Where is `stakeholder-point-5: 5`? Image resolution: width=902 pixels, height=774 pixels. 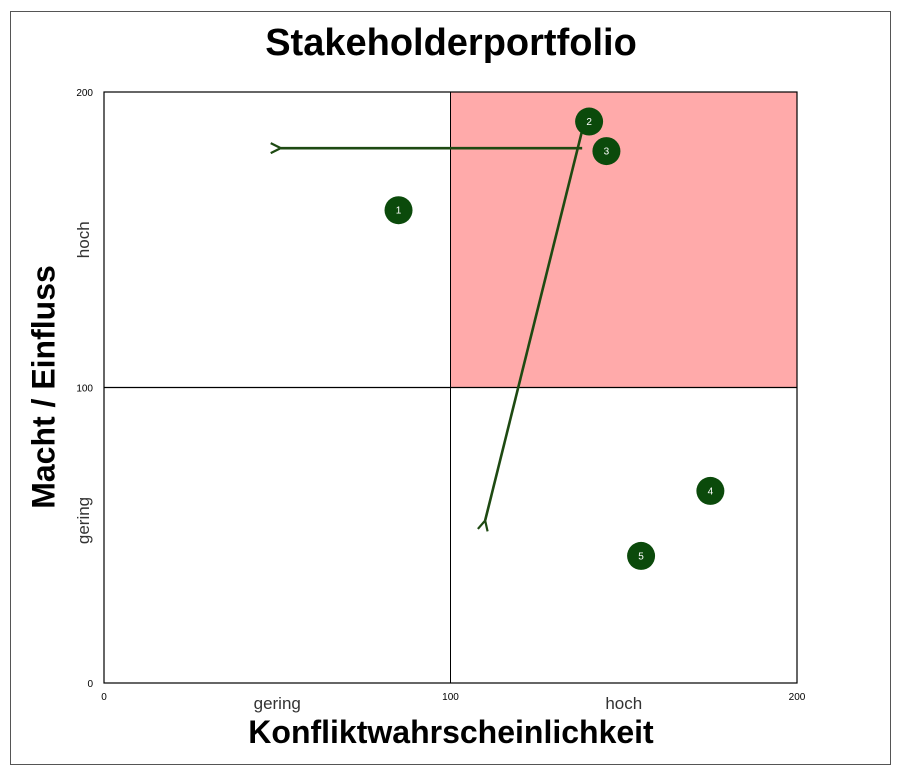 stakeholder-point-5: 5 is located at coordinates (641, 555).